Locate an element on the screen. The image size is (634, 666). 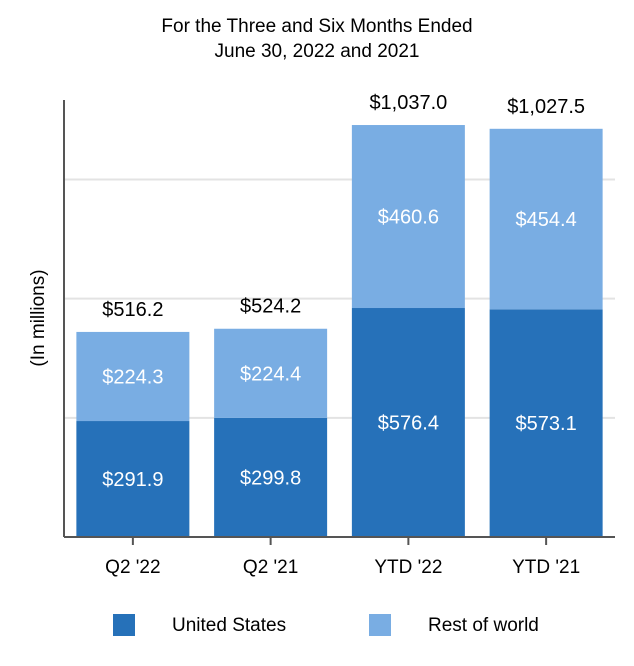
data-label-row-2: $460.6 is located at coordinates (408, 218).